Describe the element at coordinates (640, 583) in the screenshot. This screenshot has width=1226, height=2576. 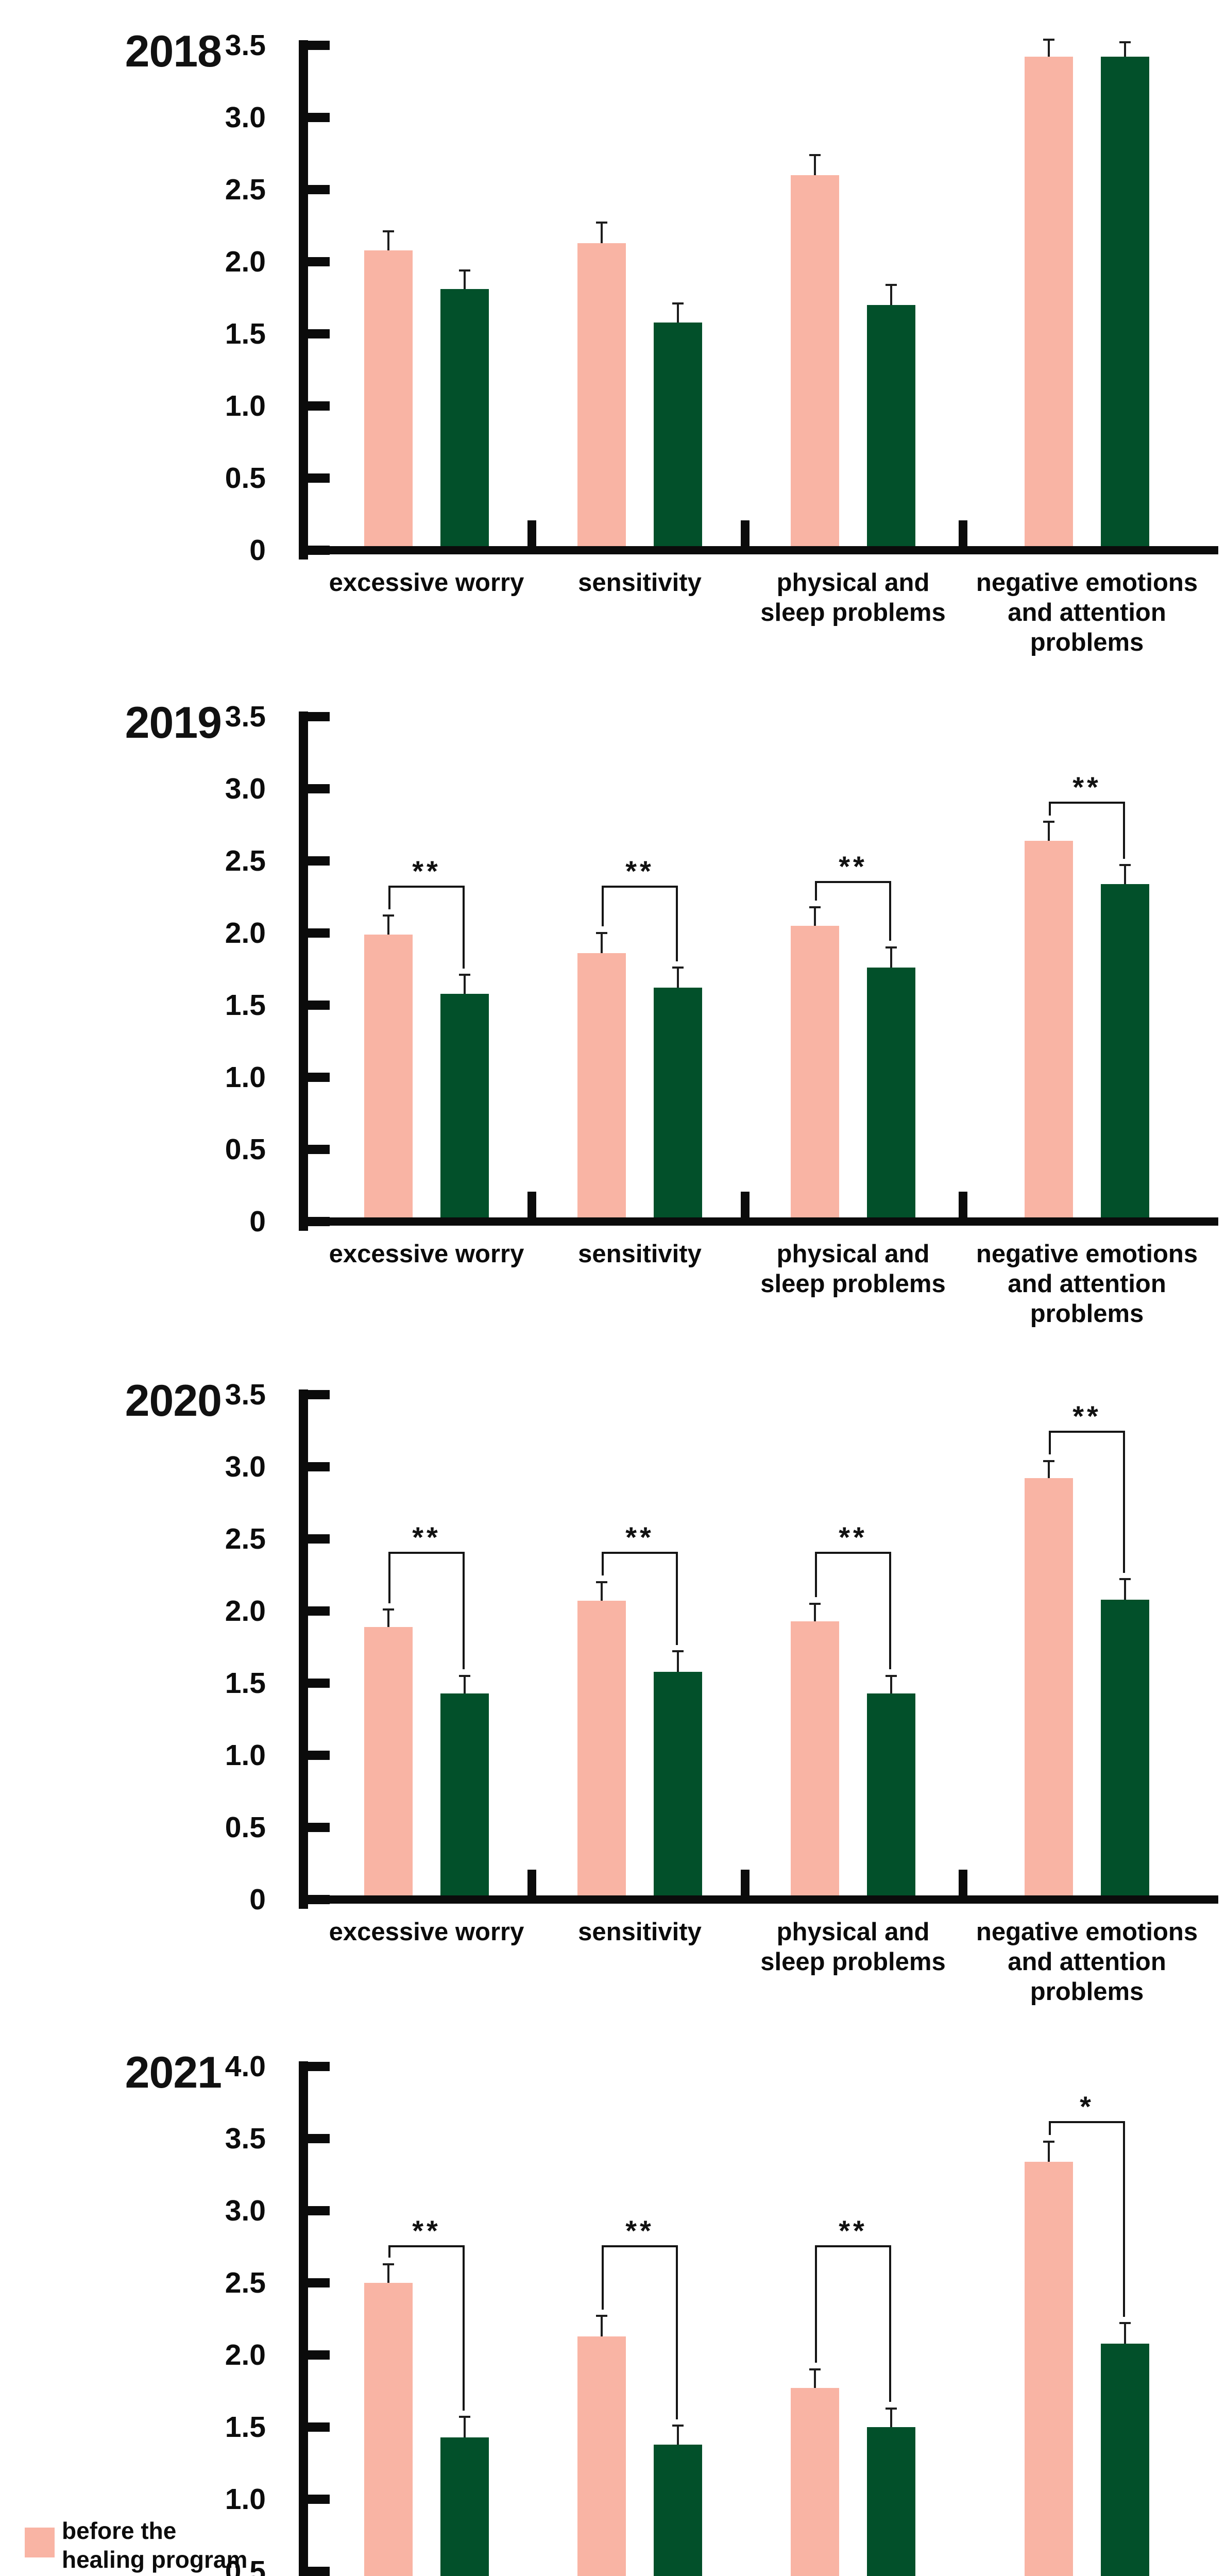
I see `category-label-line: sensitivity` at that location.